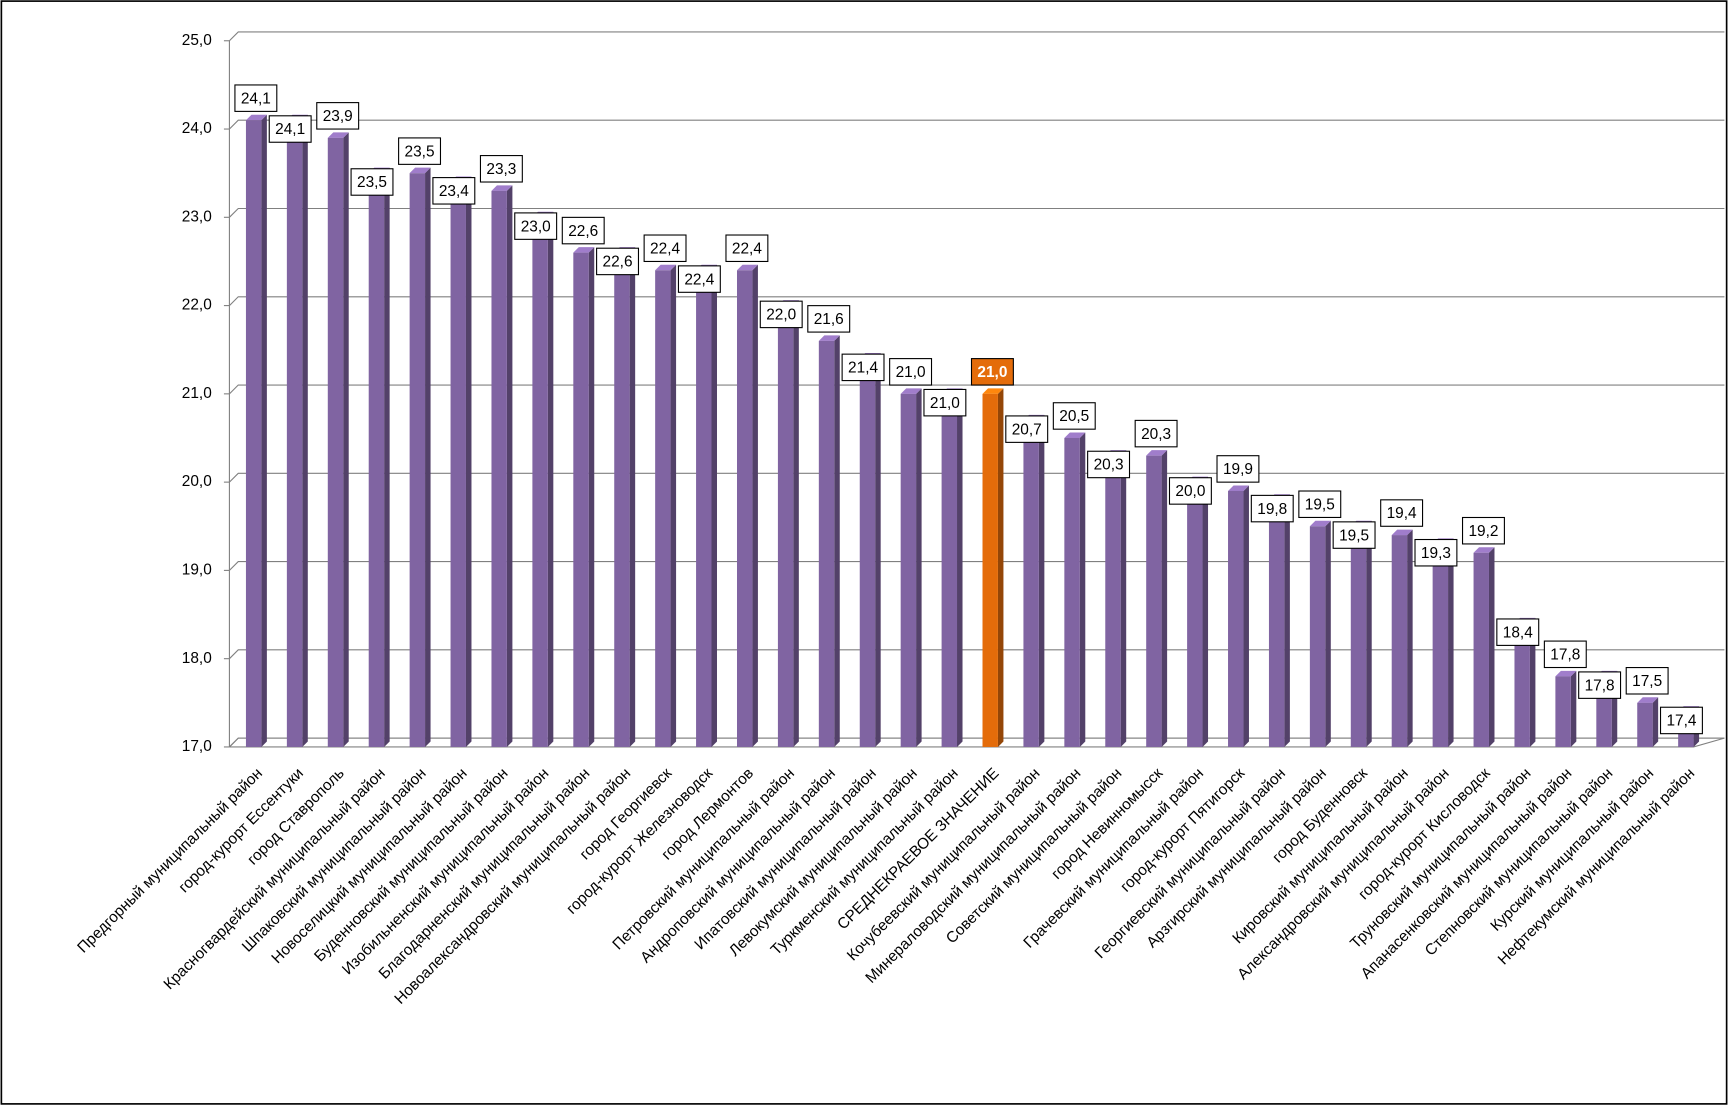  What do you see at coordinates (1600, 685) in the screenshot?
I see `value-label: 17,8` at bounding box center [1600, 685].